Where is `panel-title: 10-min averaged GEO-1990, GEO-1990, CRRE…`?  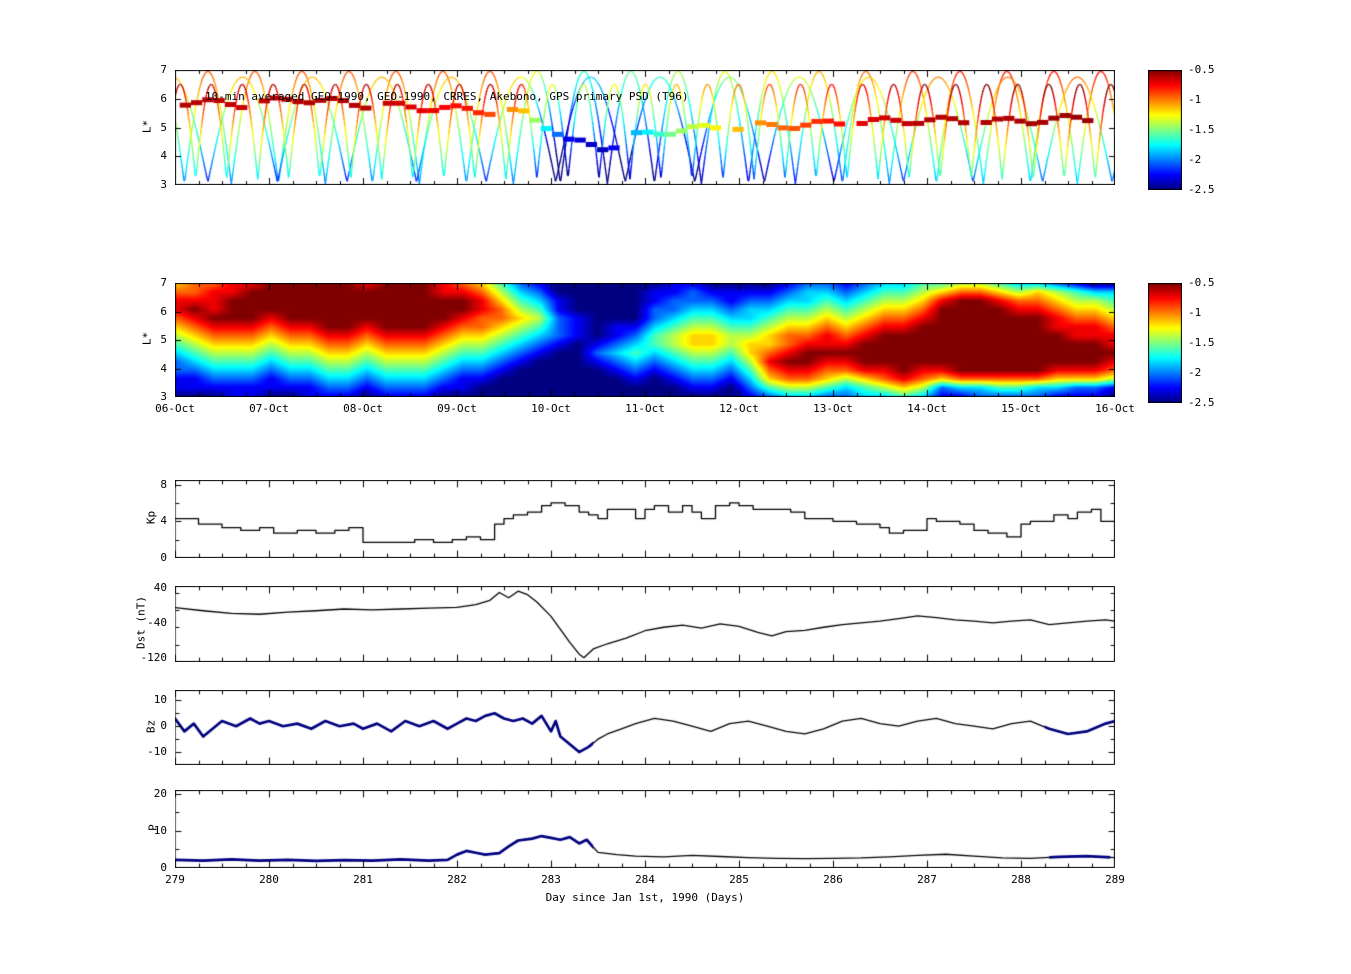
panel-title: 10-min averaged GEO-1990, GEO-1990, CRRE… is located at coordinates (447, 96).